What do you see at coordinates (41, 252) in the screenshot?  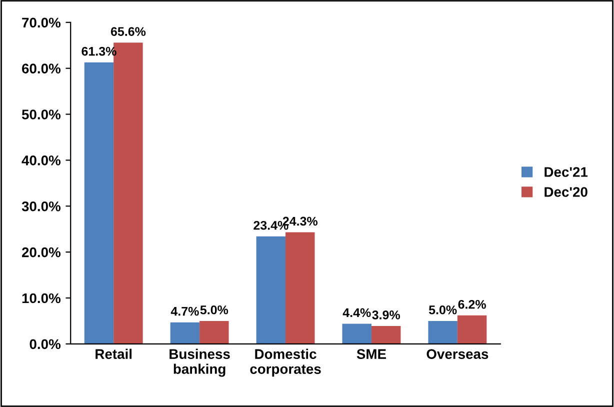 I see `y-tick-label: 20.0%` at bounding box center [41, 252].